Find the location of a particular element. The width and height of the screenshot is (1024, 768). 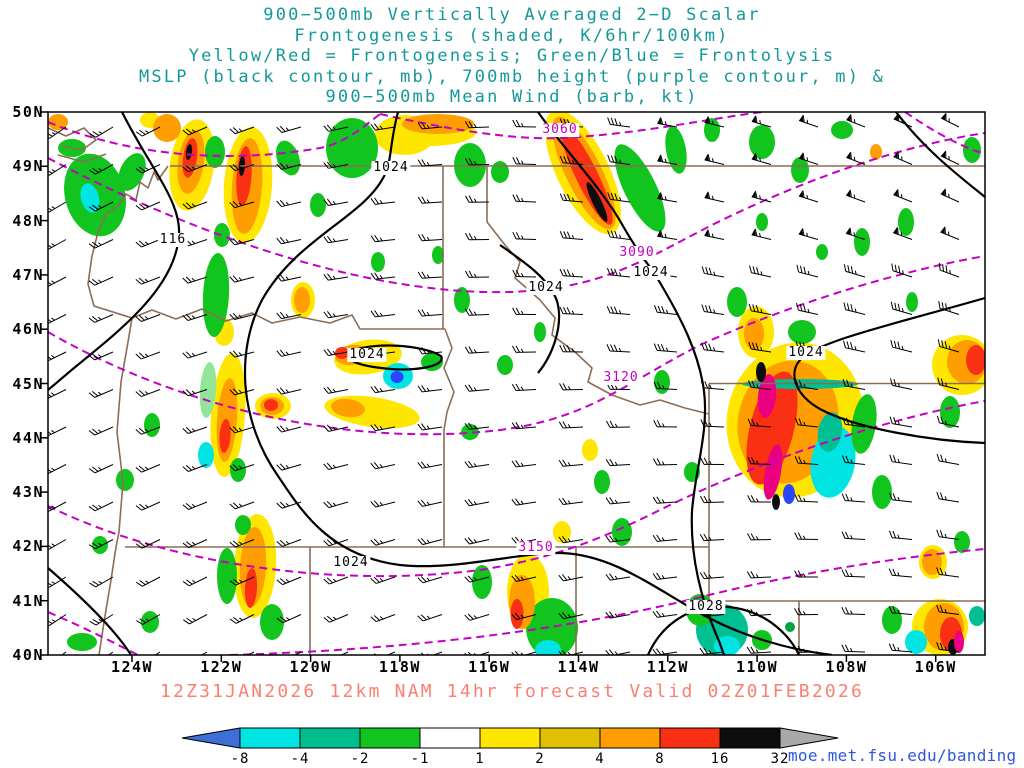

title-line-2: Frontogenesis (shaded, K/6hr/100km) is located at coordinates (512, 35).